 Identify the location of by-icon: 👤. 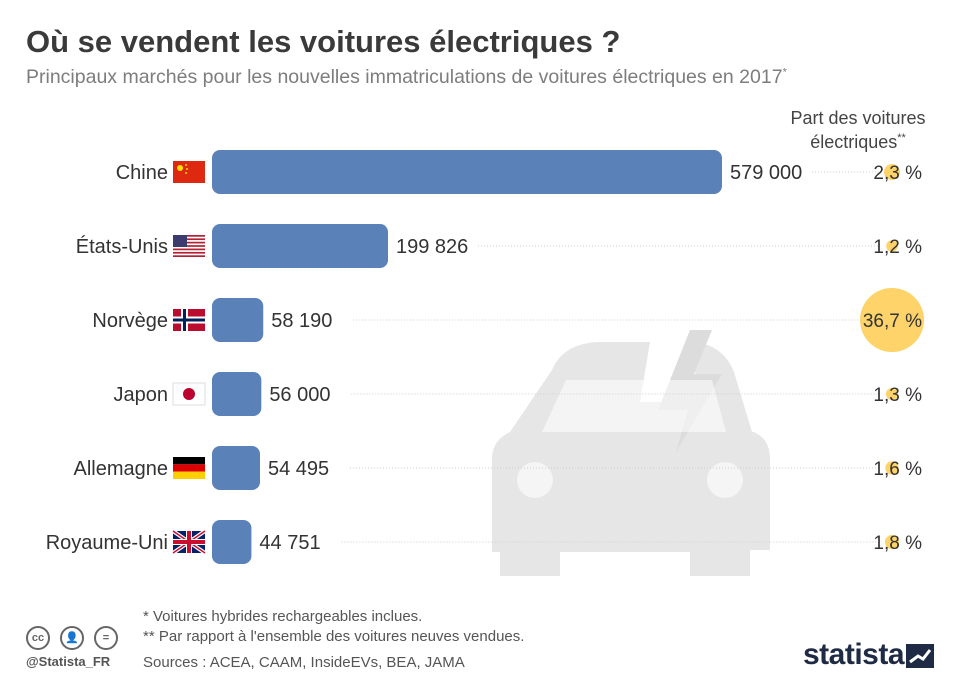
(72, 638).